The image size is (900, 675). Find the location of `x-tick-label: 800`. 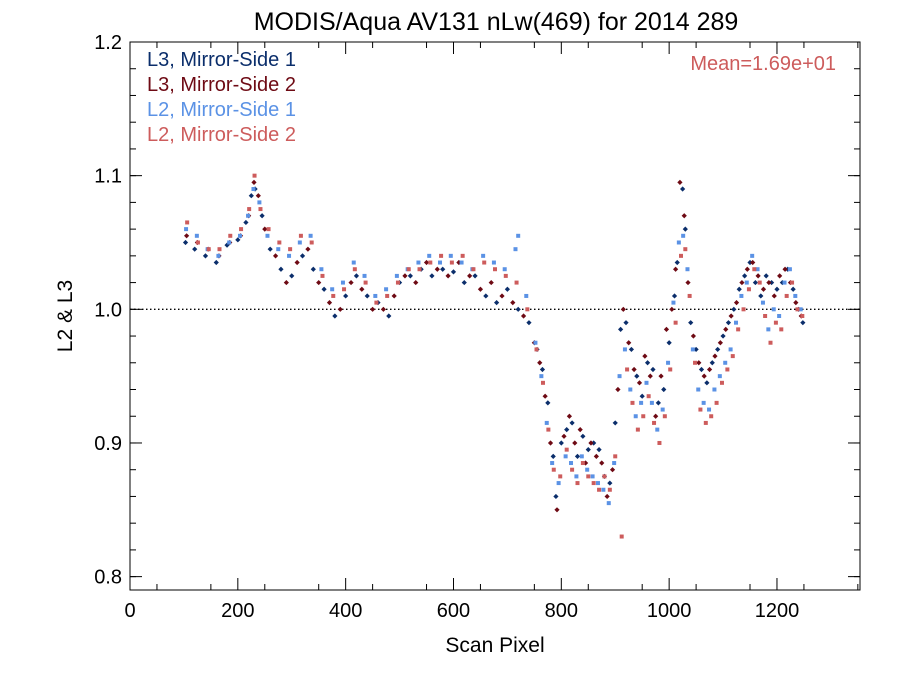

x-tick-label: 800 is located at coordinates (561, 611).